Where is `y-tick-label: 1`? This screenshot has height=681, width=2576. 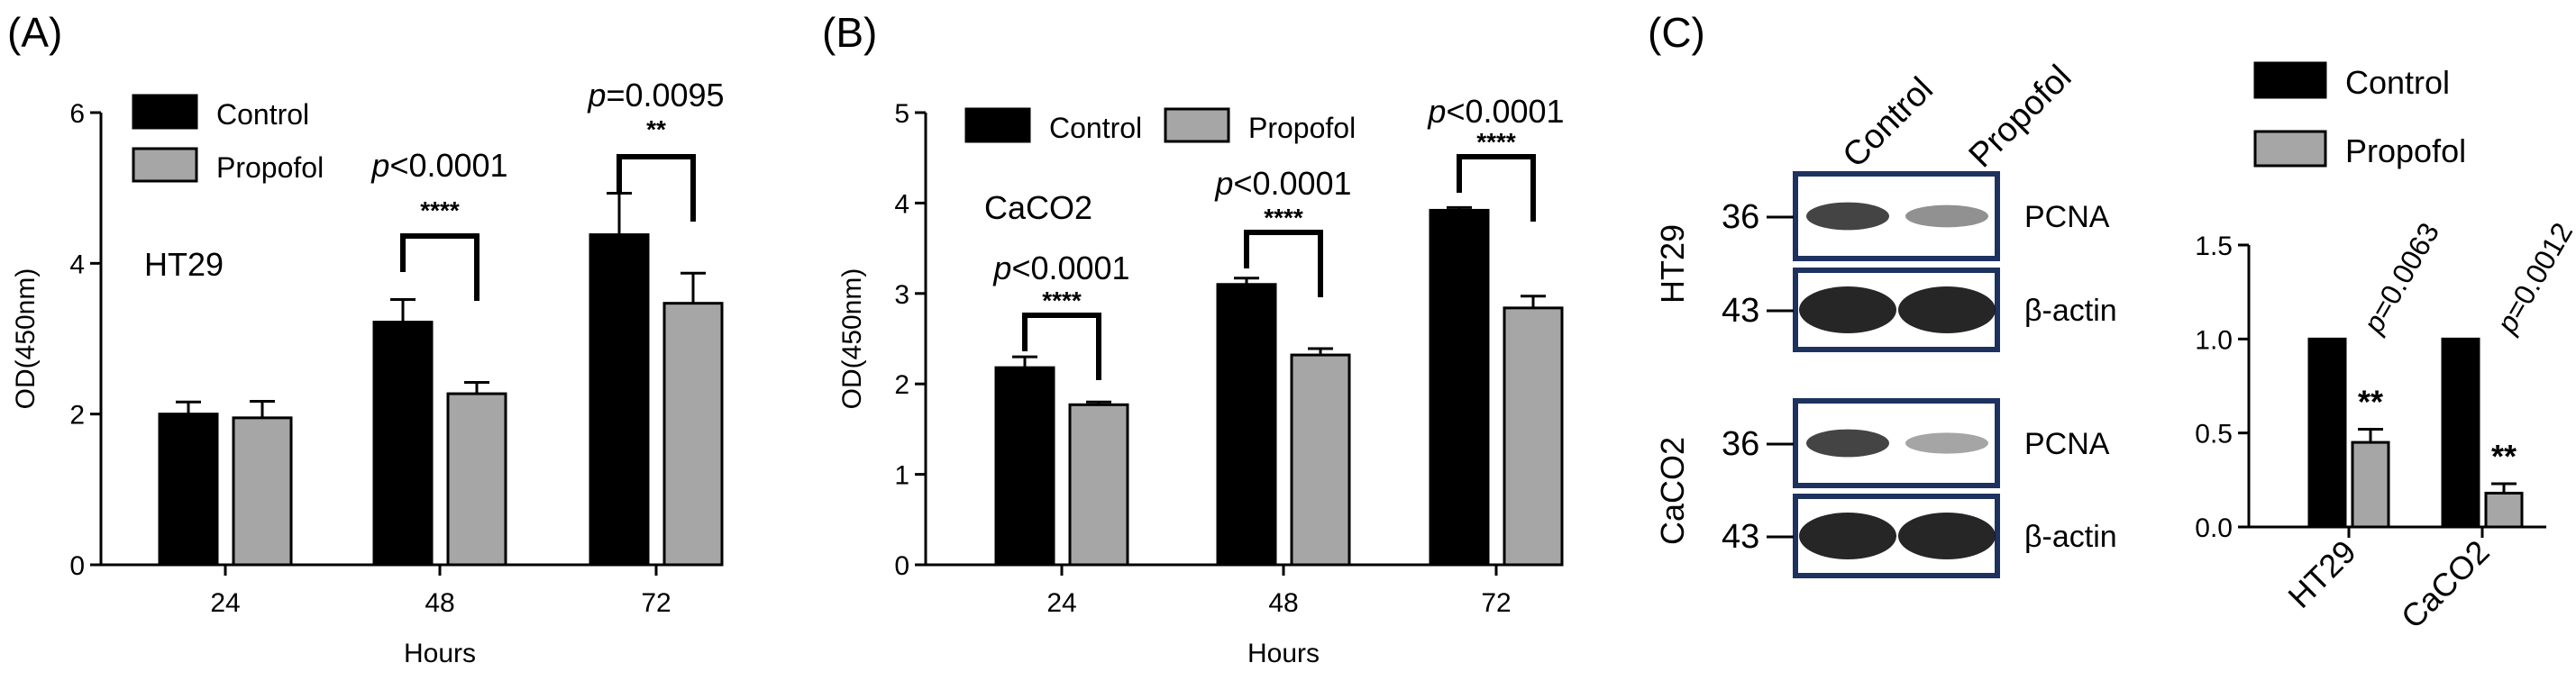 y-tick-label: 1 is located at coordinates (901, 476).